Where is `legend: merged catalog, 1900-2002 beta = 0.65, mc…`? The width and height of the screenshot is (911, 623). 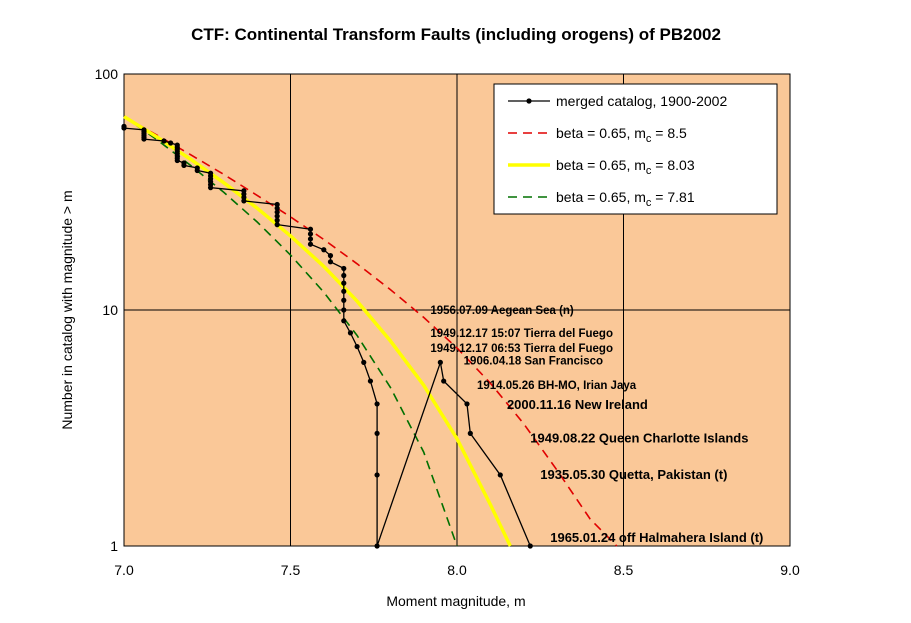 legend: merged catalog, 1900-2002 beta = 0.65, mc… is located at coordinates (635, 149).